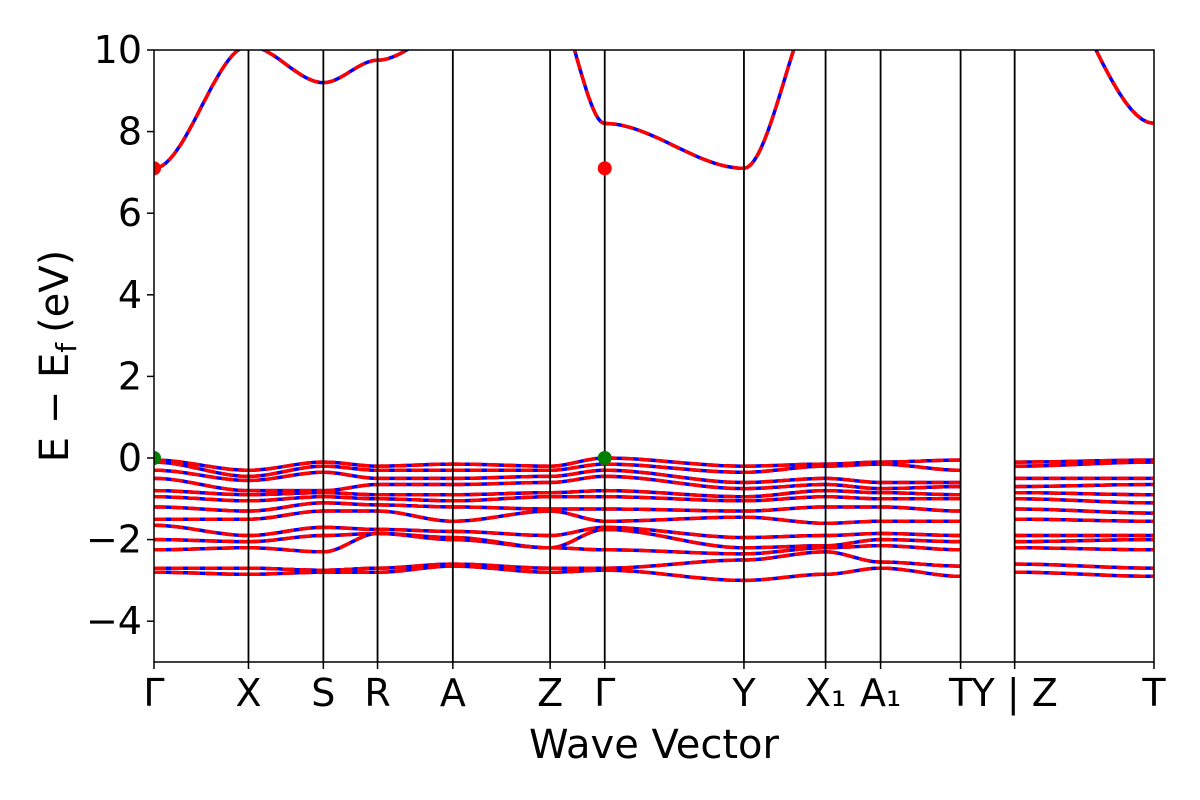 The height and width of the screenshot is (800, 1200). What do you see at coordinates (130, 295) in the screenshot?
I see `y-tick-label: 4` at bounding box center [130, 295].